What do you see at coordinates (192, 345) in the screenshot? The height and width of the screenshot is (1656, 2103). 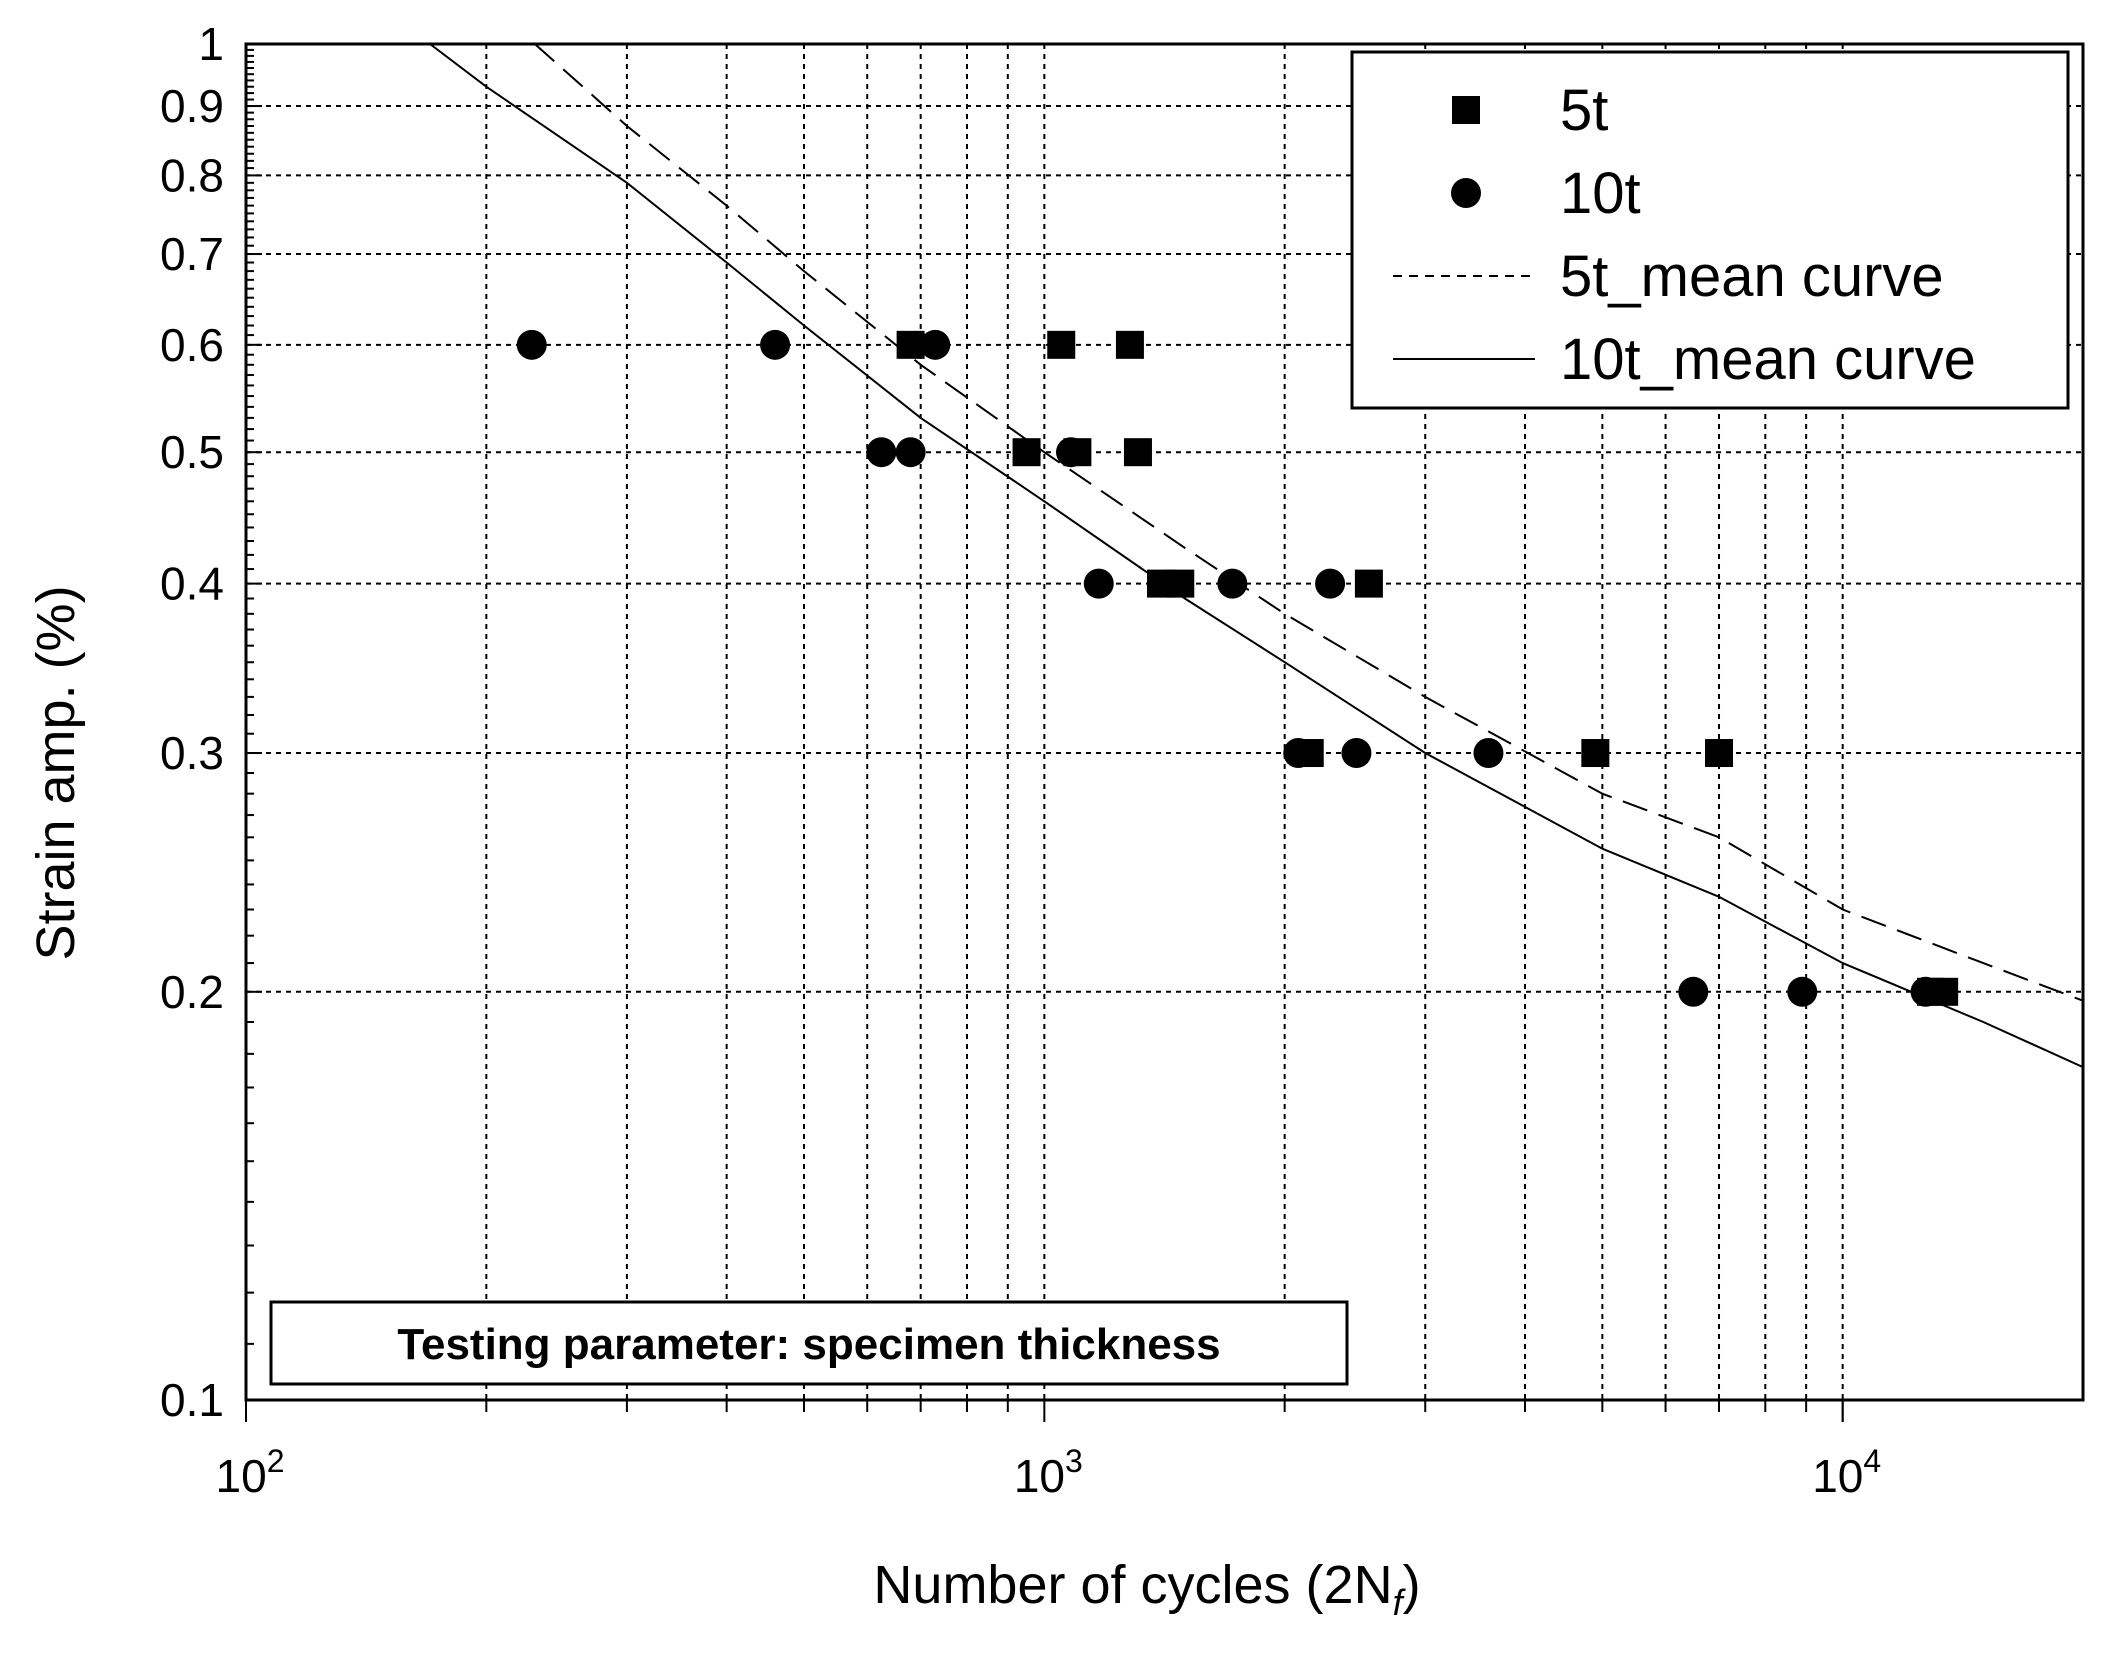 I see `y-tick-label: 0.6` at bounding box center [192, 345].